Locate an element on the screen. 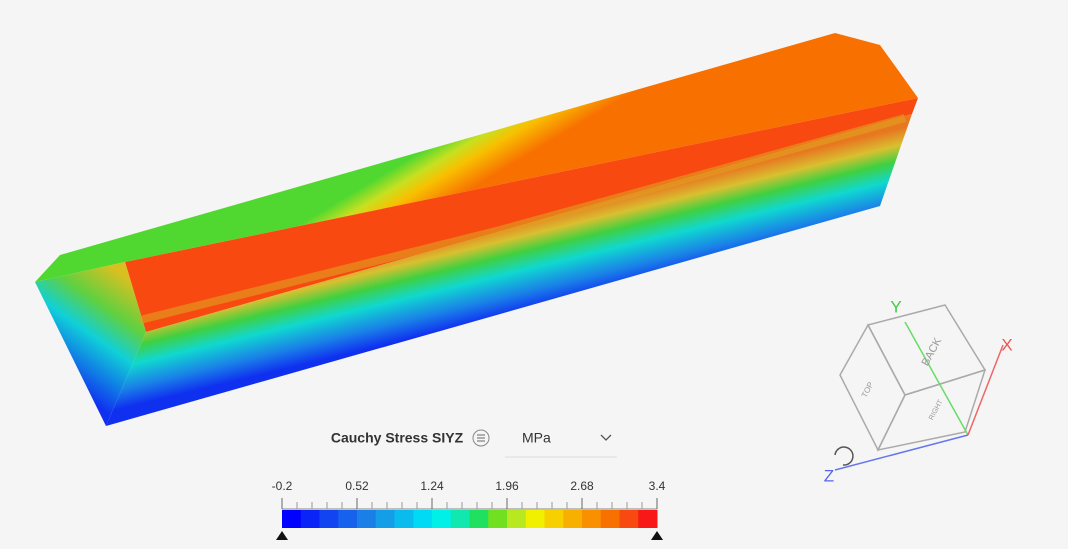 Image resolution: width=1068 pixels, height=549 pixels. color-bar: -0.2 0.52 1.24 1.96 2.68 3.4 is located at coordinates (469, 509).